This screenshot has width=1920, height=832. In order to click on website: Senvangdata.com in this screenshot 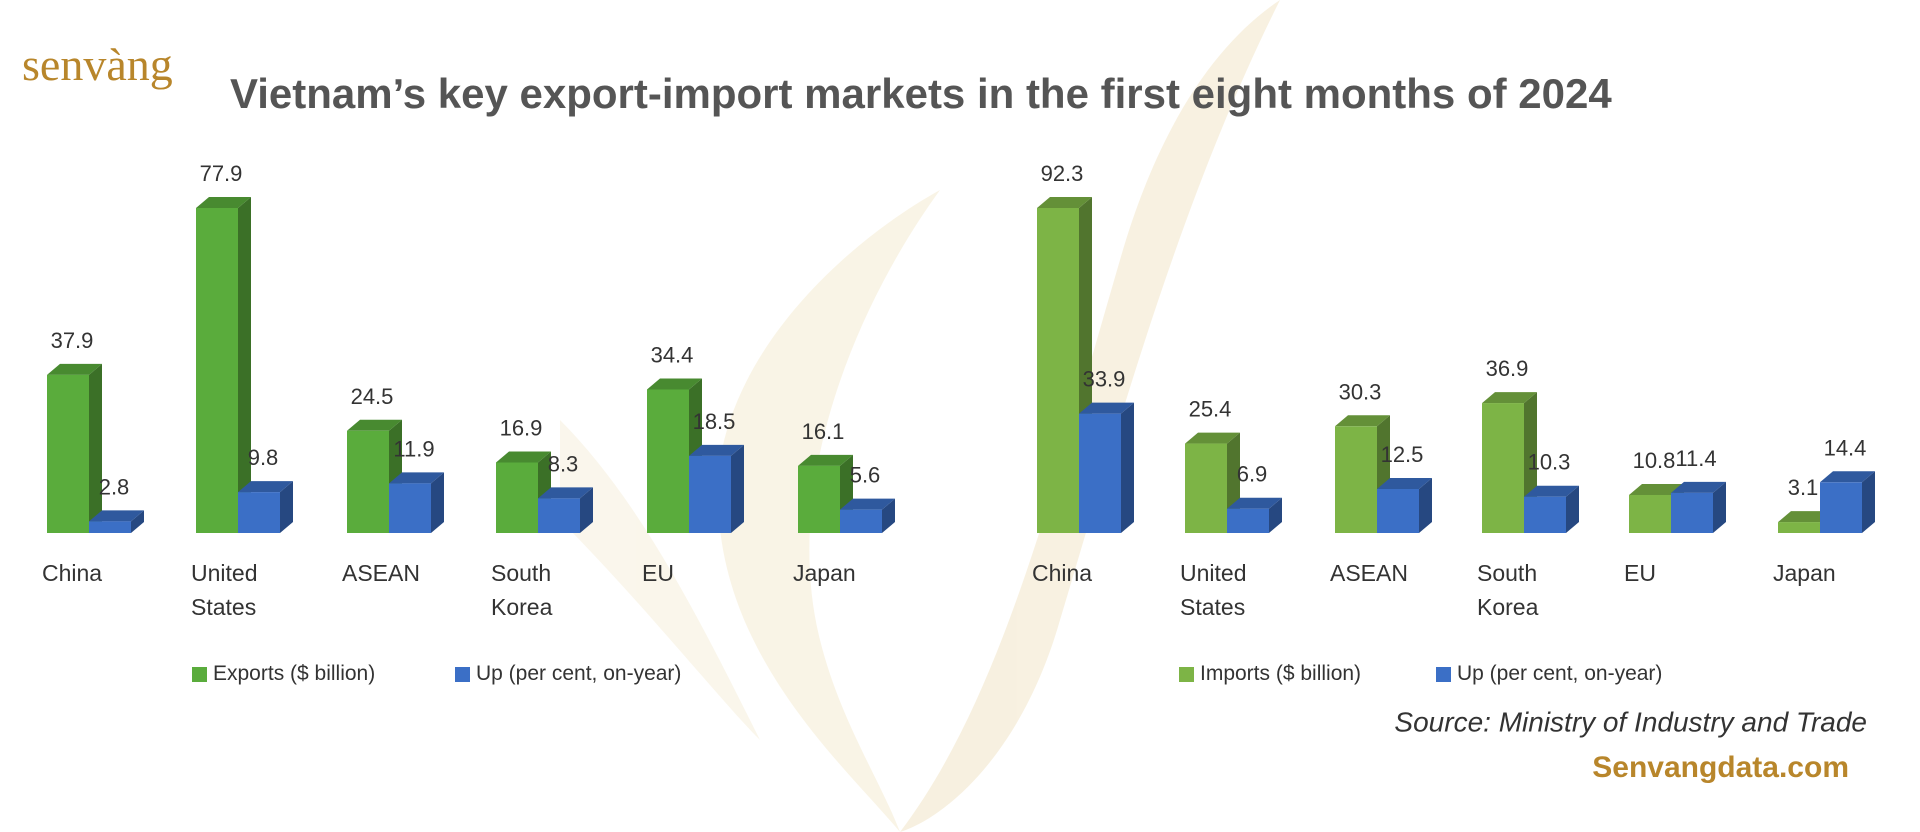, I will do `click(1720, 767)`.